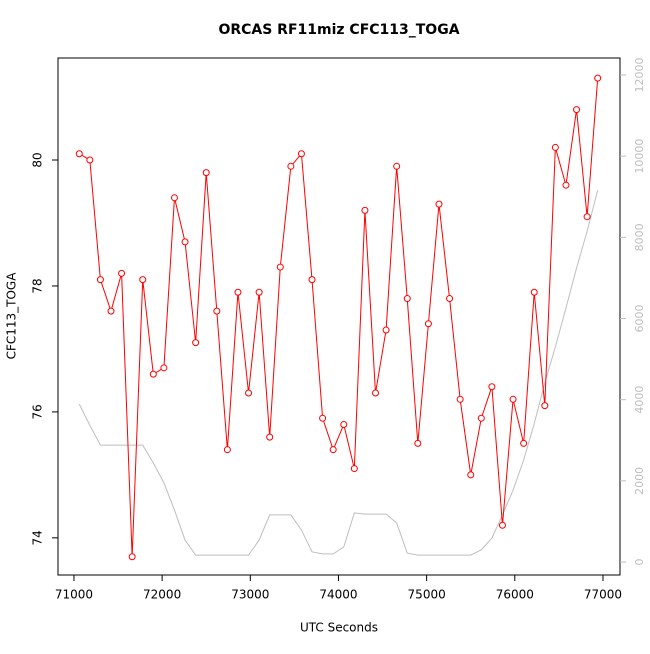 The image size is (650, 654). Describe the element at coordinates (603, 595) in the screenshot. I see `x-tick-label: 77000` at that location.